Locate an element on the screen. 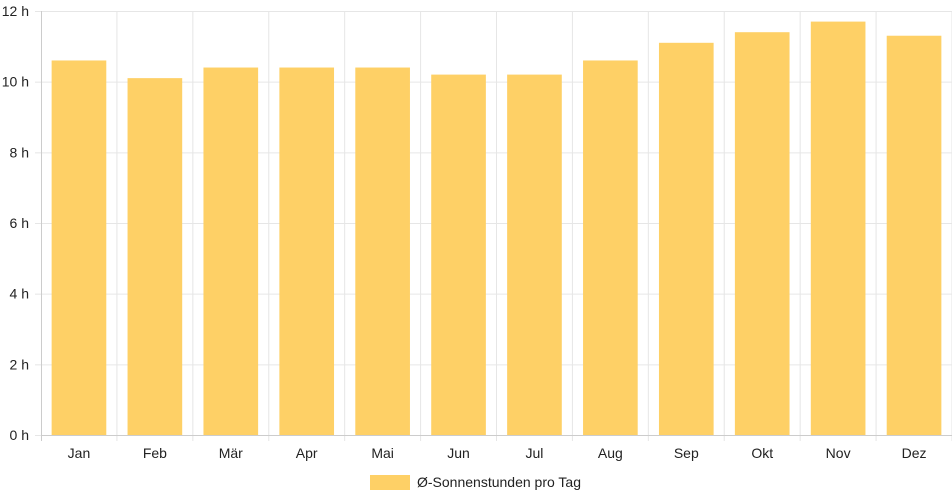 This screenshot has width=952, height=500. y-tick-label: 0 h is located at coordinates (19, 435).